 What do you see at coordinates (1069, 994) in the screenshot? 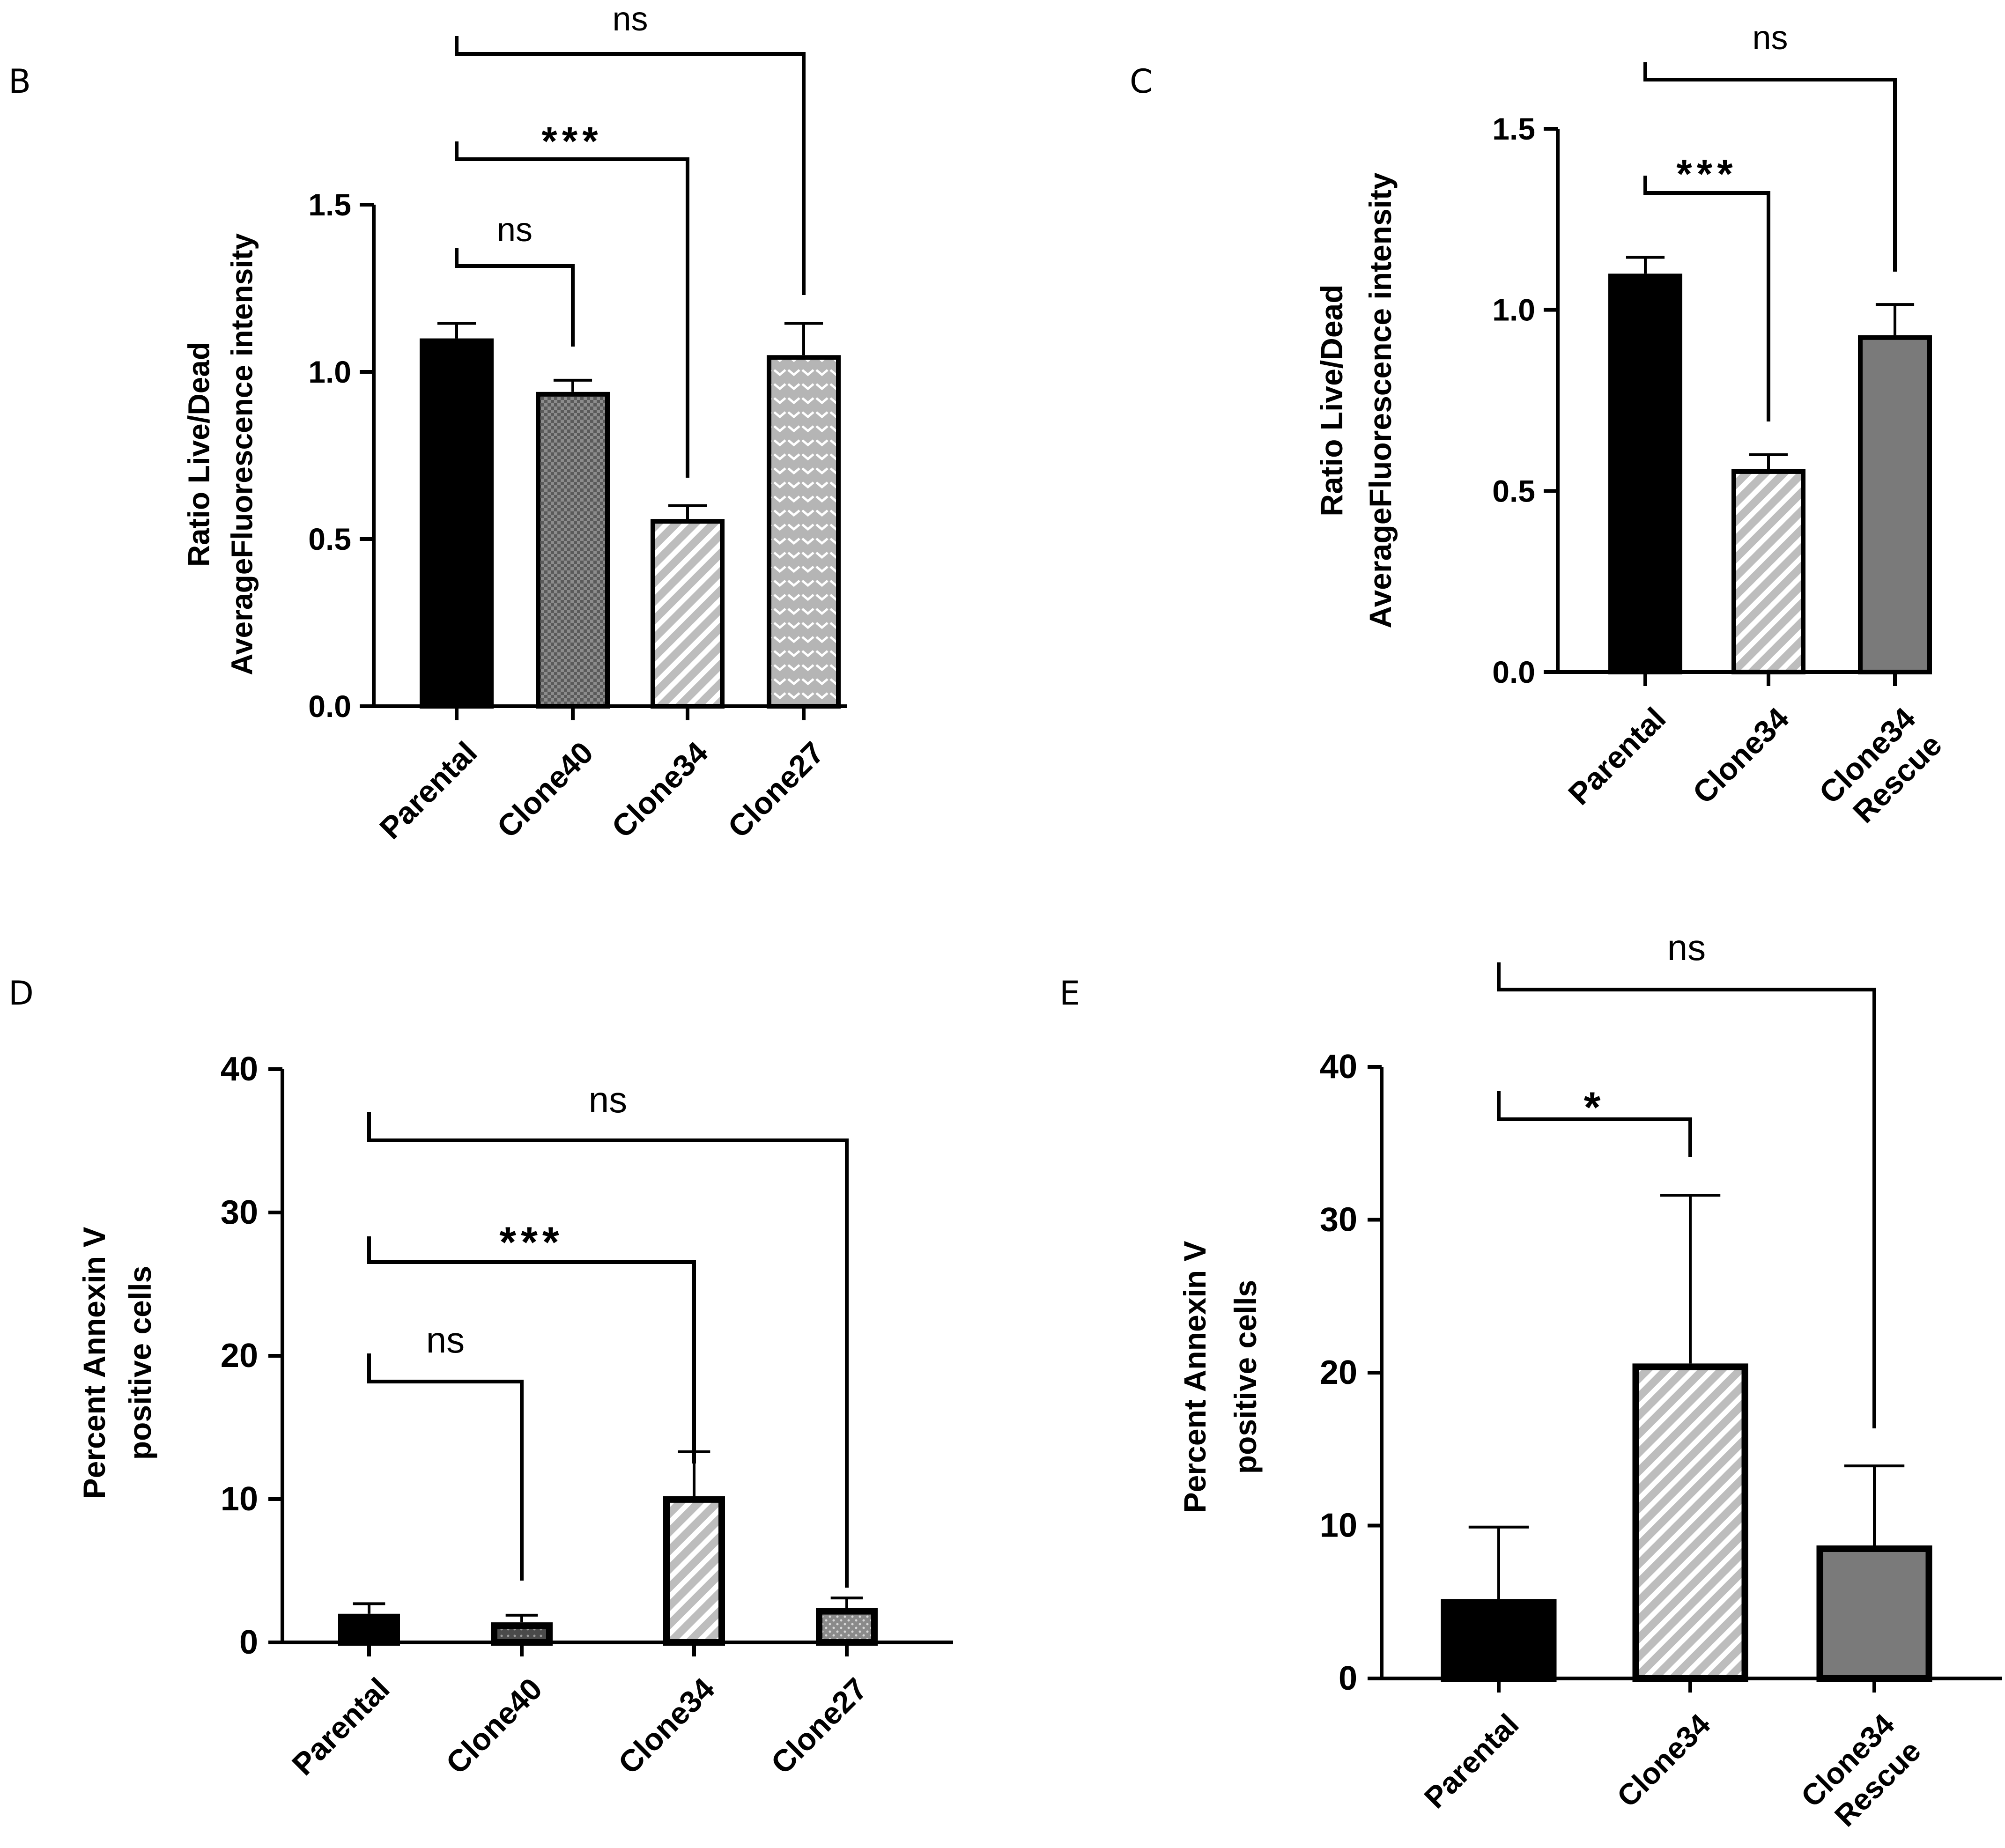
I see `panel-label-e: E` at bounding box center [1069, 994].